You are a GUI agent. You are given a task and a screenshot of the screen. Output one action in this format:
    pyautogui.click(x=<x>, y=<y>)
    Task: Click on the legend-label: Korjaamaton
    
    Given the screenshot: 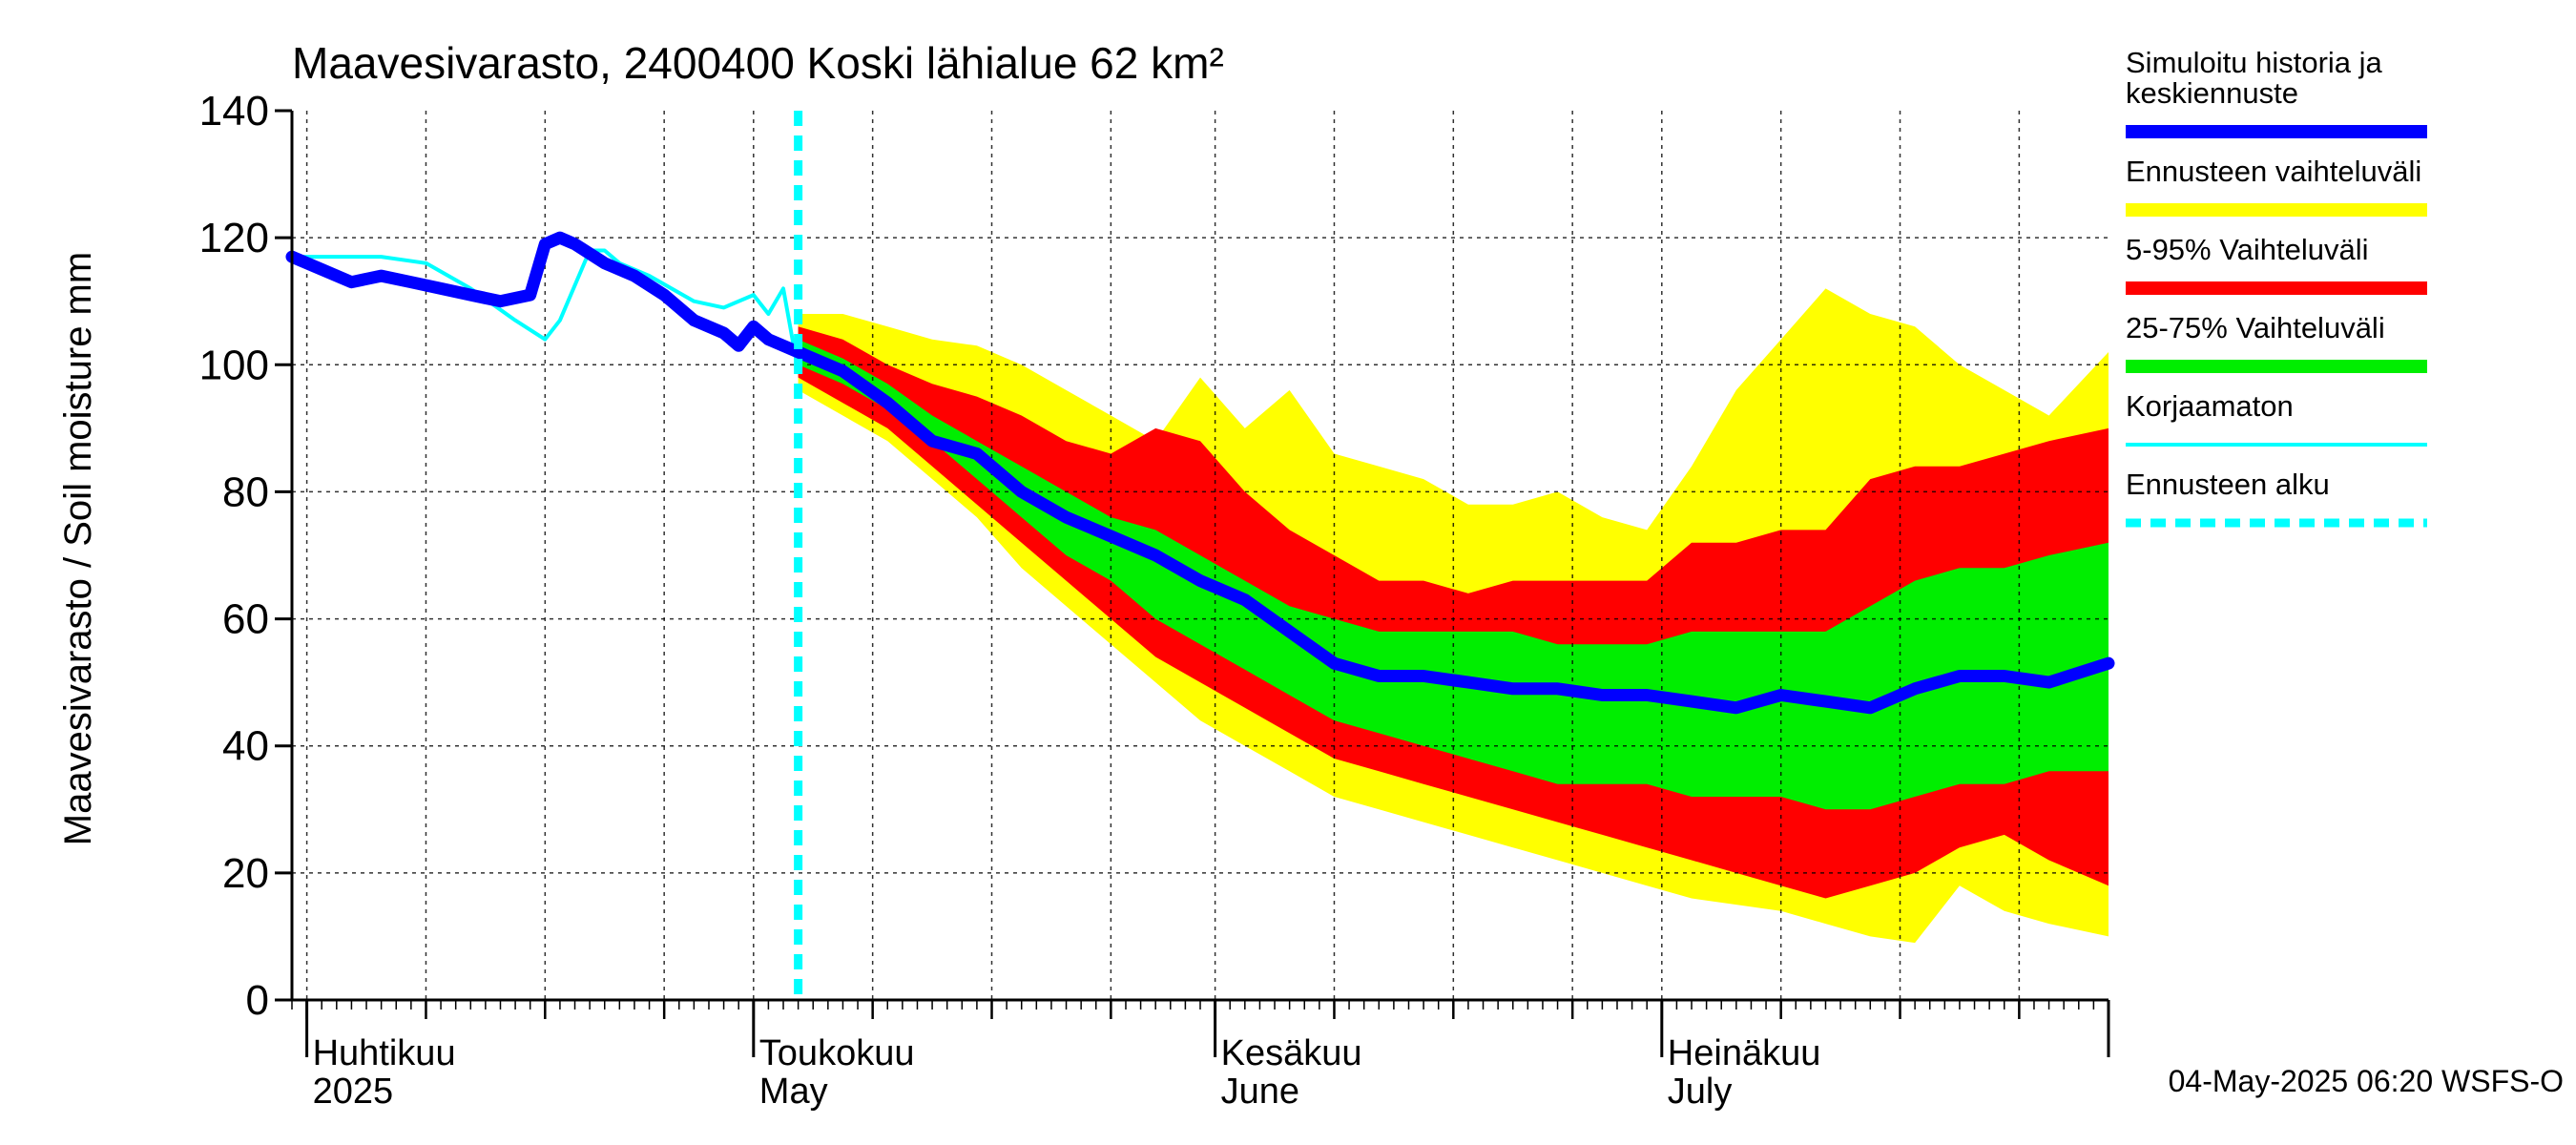 What is the action you would take?
    pyautogui.click(x=2210, y=406)
    